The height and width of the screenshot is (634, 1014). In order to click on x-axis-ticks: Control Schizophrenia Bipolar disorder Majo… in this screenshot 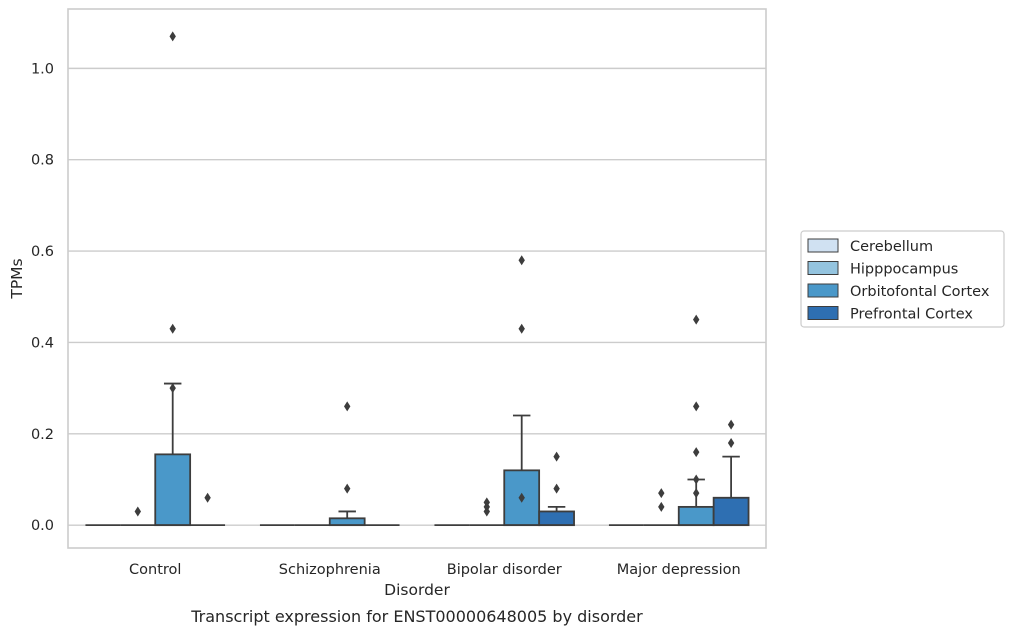, I will do `click(435, 570)`.